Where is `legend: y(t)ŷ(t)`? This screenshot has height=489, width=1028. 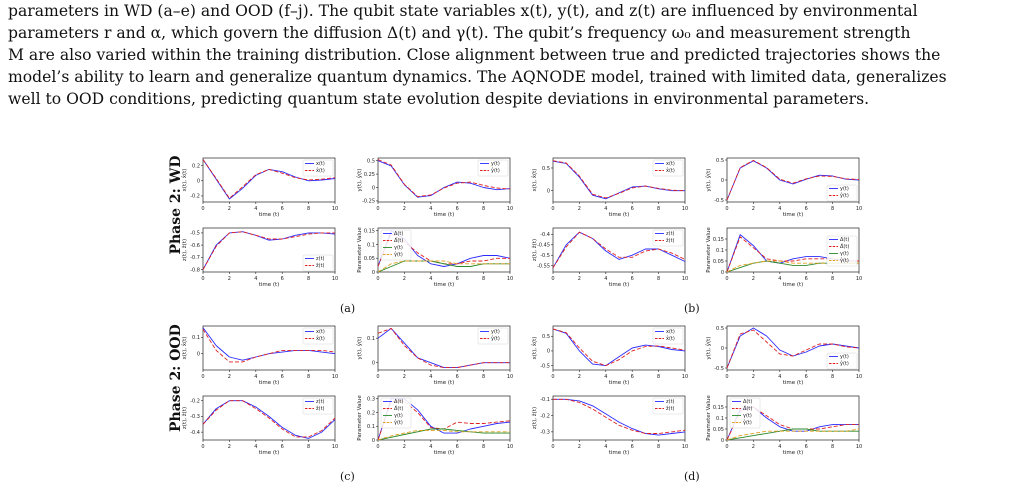 legend: y(t)ŷ(t) is located at coordinates (493, 336).